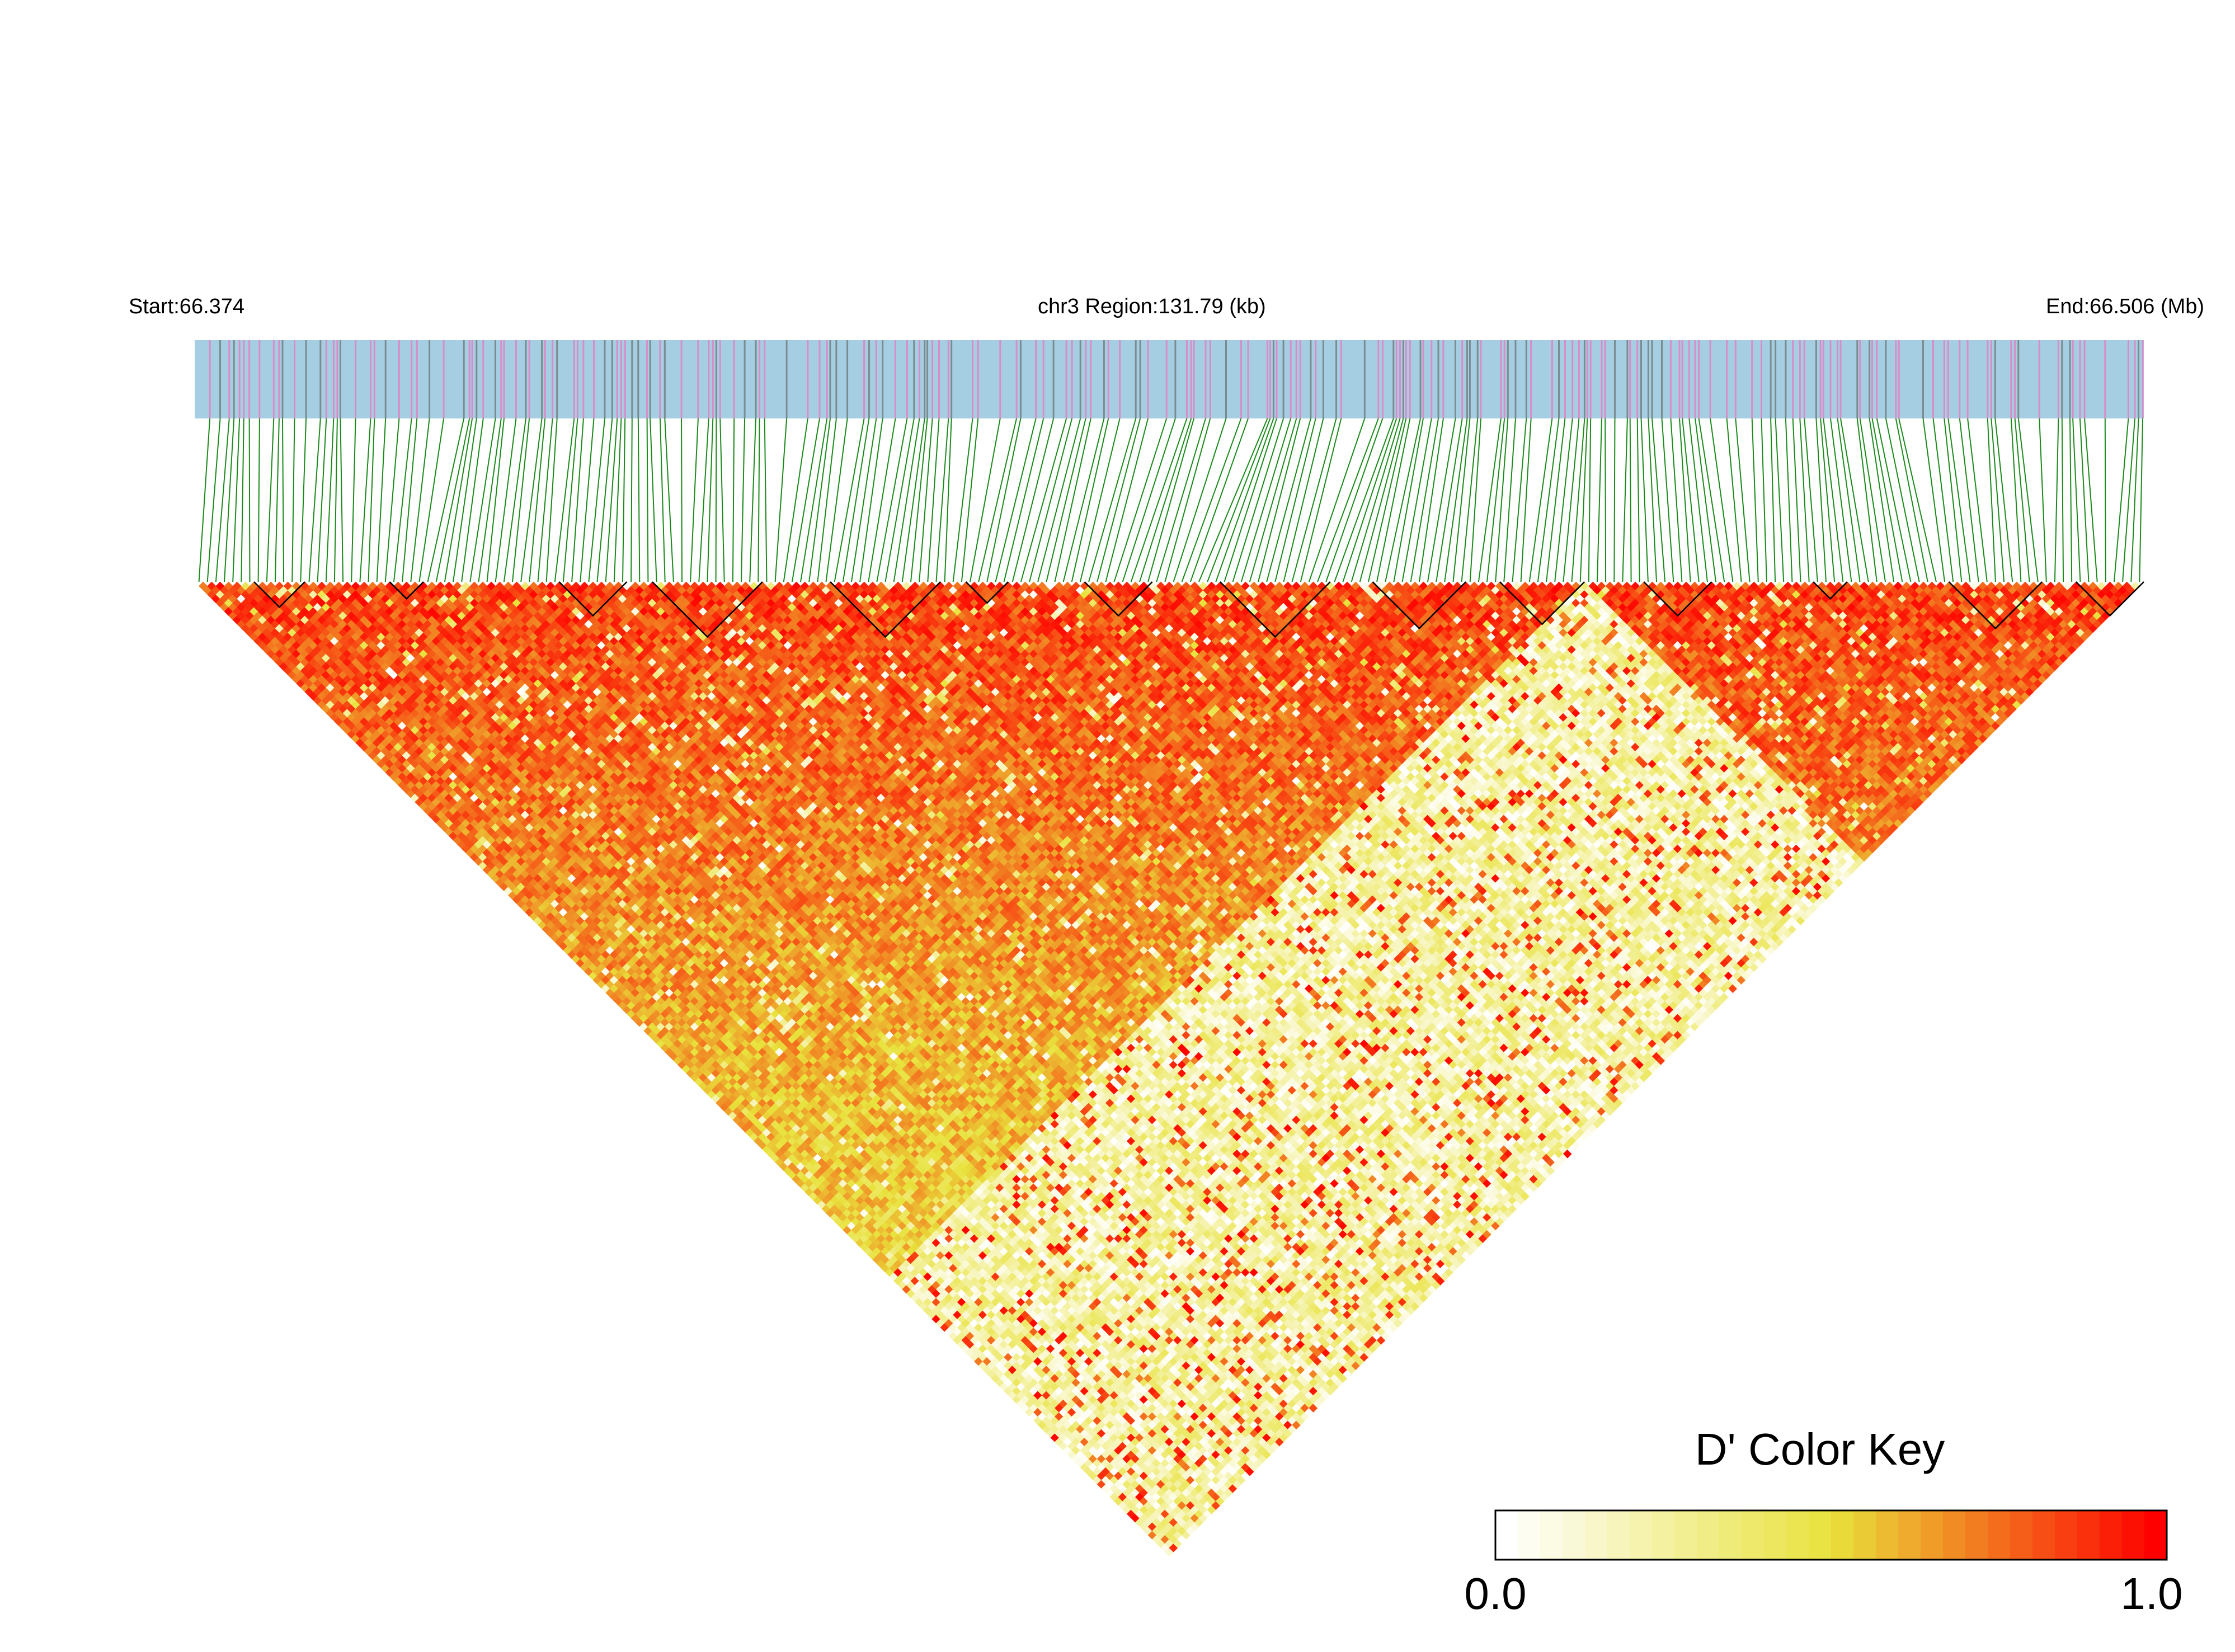  What do you see at coordinates (1169, 379) in the screenshot?
I see `snp-position-track` at bounding box center [1169, 379].